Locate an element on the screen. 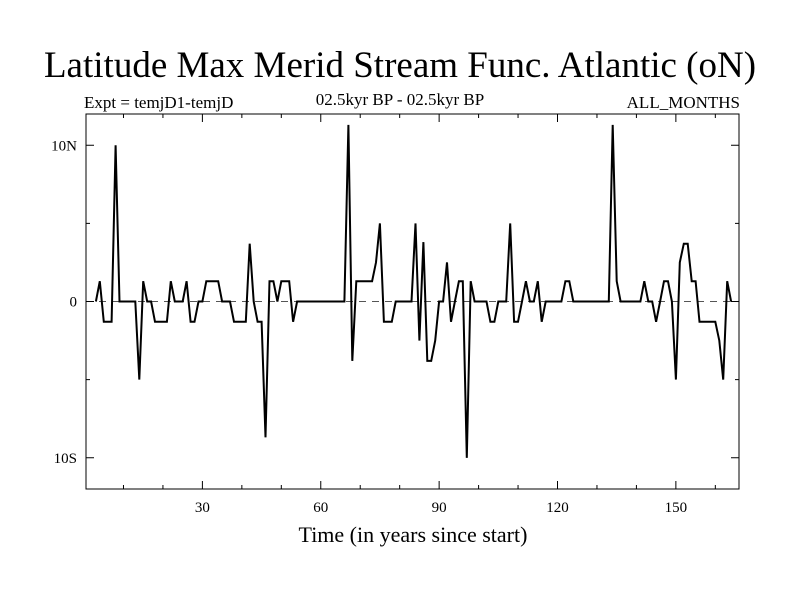 The width and height of the screenshot is (800, 600). period-label: 02.5kyr BP - 02.5kyr BP is located at coordinates (400, 99).